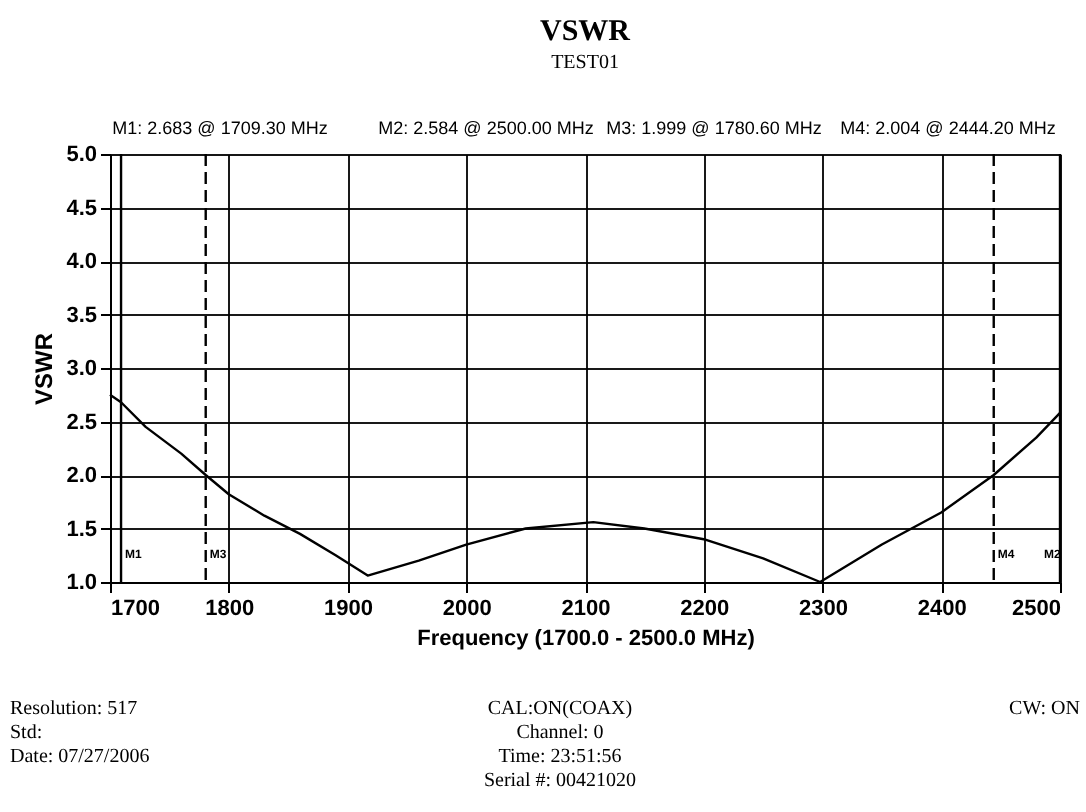 This screenshot has height=812, width=1086. I want to click on y-tick-label: 5.0, so click(81, 155).